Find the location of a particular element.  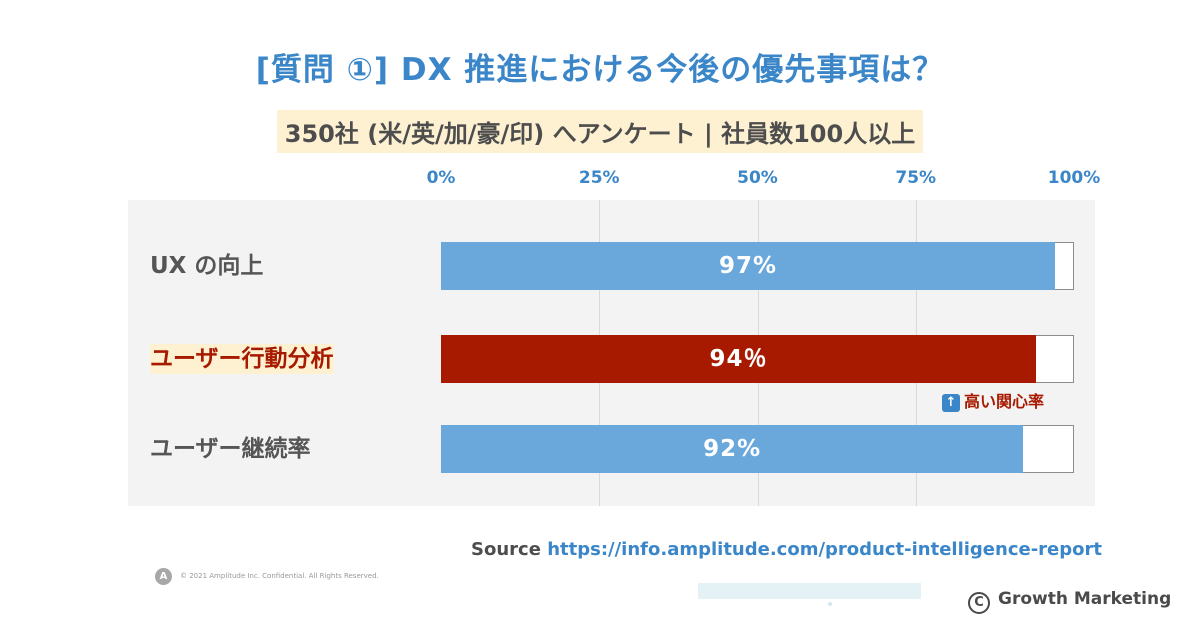

annotation-text: 高い関心率 is located at coordinates (1004, 401).